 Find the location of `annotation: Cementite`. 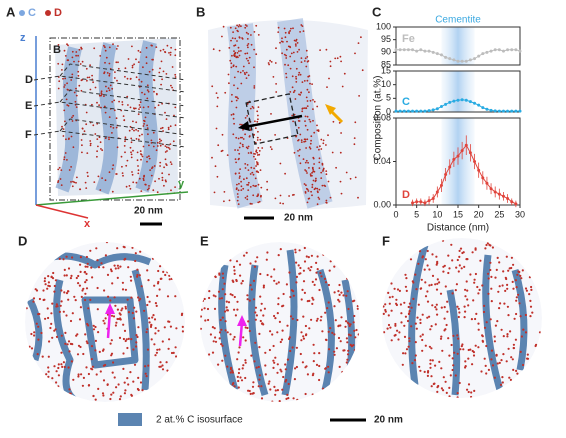

annotation: Cementite is located at coordinates (458, 20).